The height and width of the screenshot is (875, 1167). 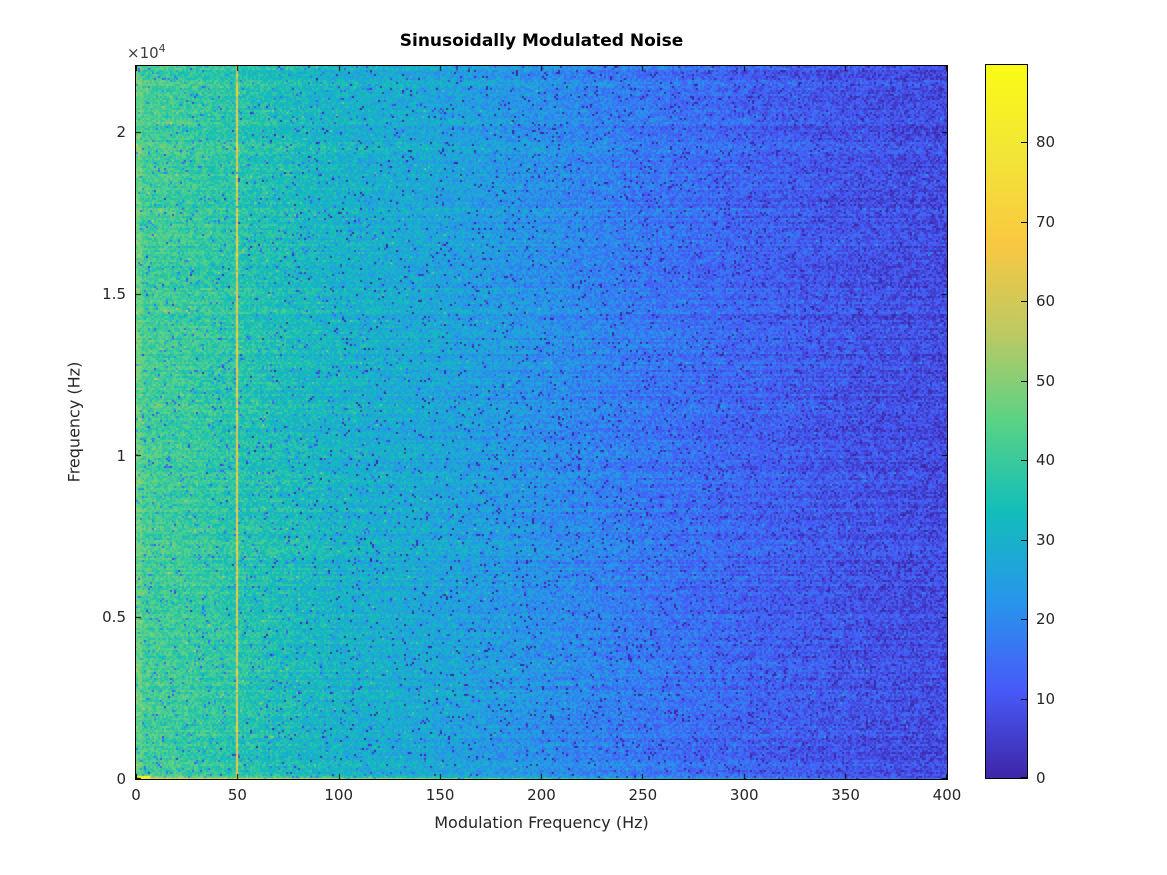 I want to click on x-tick-label: 100, so click(x=339, y=795).